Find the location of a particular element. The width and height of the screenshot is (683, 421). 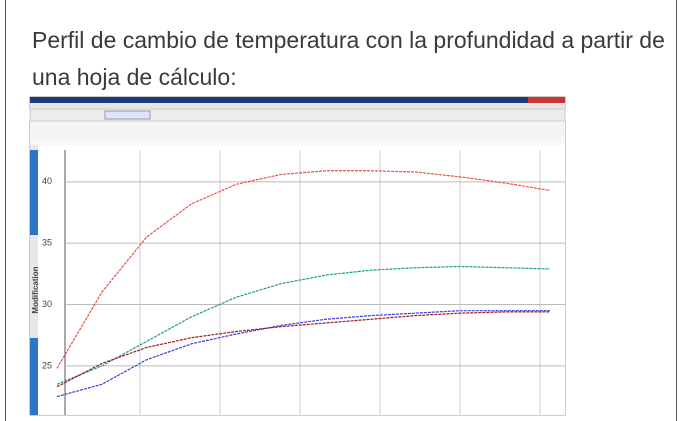

dropdown is located at coordinates (127, 115).